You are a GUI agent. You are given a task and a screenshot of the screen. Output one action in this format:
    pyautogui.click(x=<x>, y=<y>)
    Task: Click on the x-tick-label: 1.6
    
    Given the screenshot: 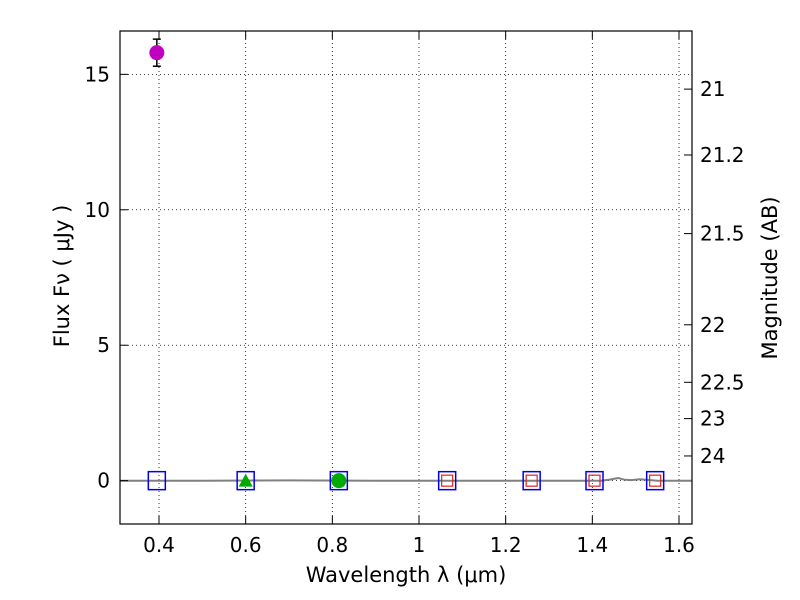 What is the action you would take?
    pyautogui.click(x=679, y=545)
    